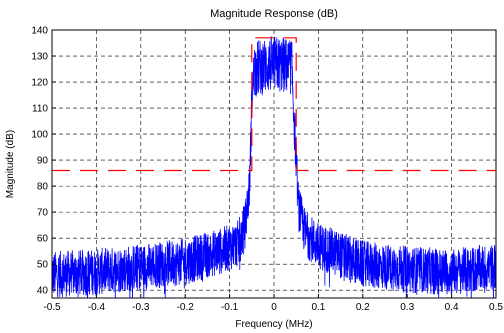  Describe the element at coordinates (186, 307) in the screenshot. I see `x-tick-label: -0.2` at that location.